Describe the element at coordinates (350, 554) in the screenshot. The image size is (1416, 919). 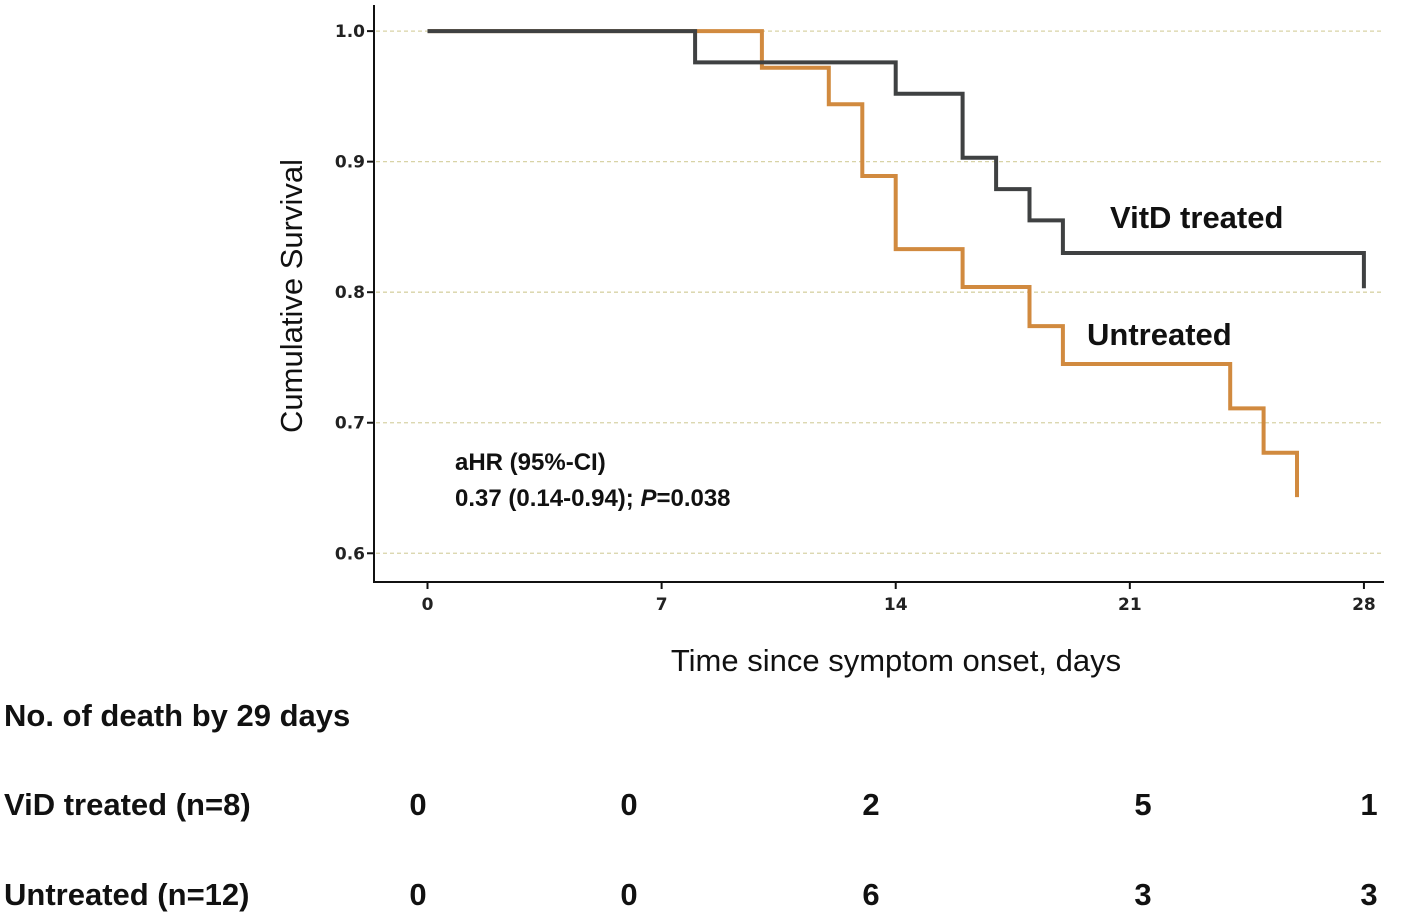
I see `y-tick-label: 0.6` at that location.